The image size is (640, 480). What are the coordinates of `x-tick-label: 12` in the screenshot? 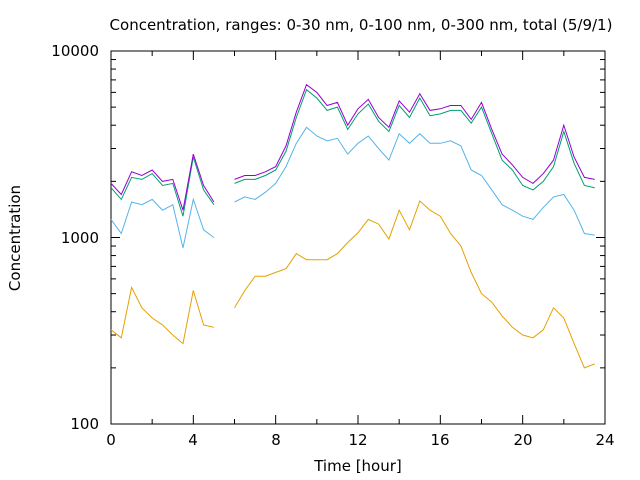 It's located at (357, 440).